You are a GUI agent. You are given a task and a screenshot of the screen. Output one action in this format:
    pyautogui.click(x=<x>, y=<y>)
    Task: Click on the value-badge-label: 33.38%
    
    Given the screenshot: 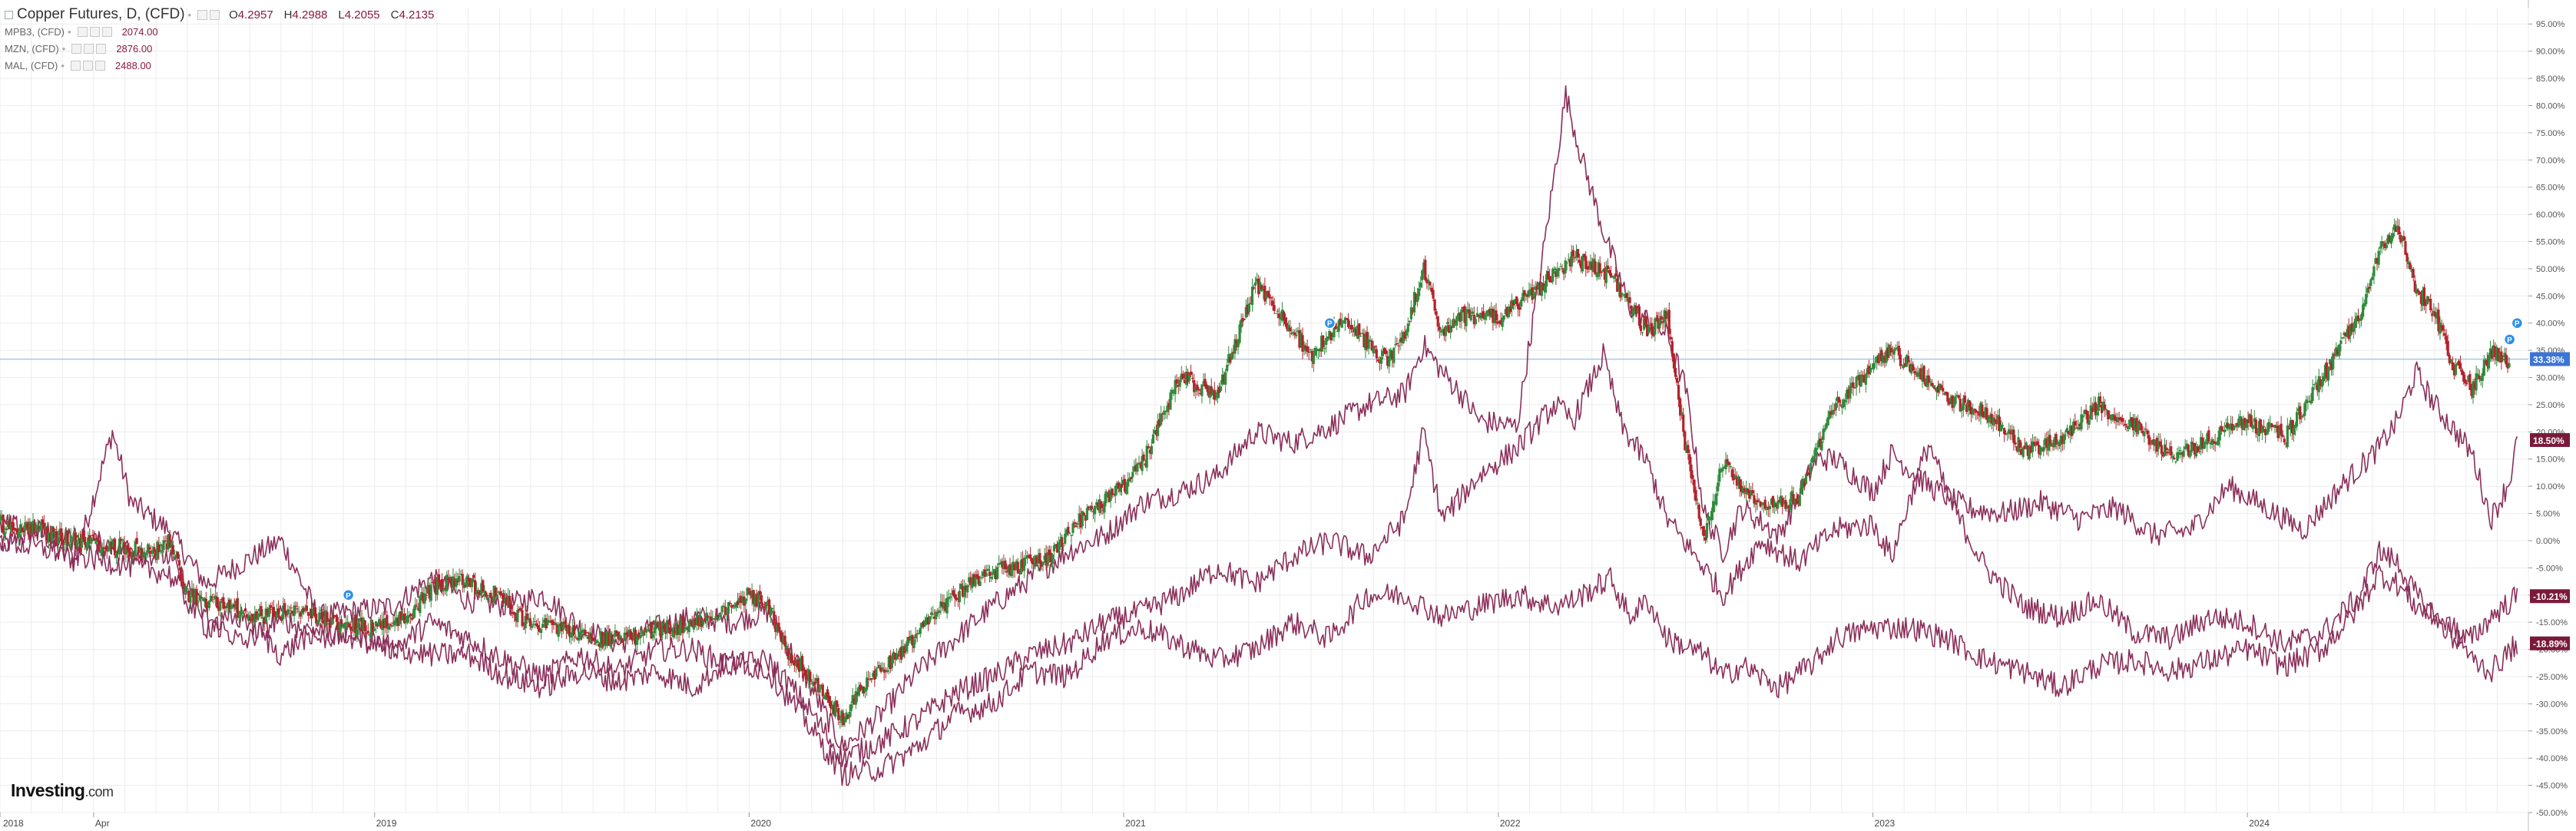 What is the action you would take?
    pyautogui.click(x=2548, y=360)
    